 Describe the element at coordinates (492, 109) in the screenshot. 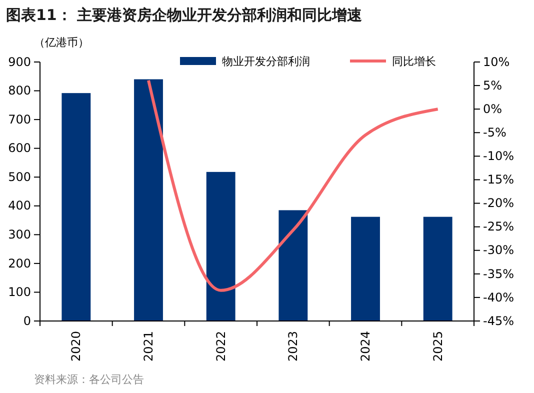

I see `y2-tick-label: 0%` at that location.